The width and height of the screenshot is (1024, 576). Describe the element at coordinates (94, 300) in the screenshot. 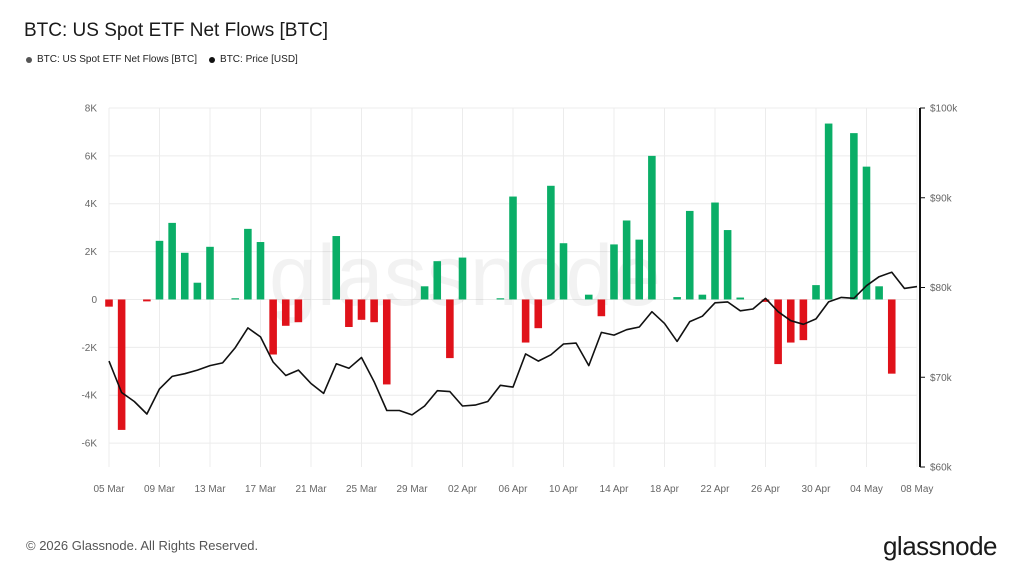

I see `y-left-tick-label: 0` at that location.